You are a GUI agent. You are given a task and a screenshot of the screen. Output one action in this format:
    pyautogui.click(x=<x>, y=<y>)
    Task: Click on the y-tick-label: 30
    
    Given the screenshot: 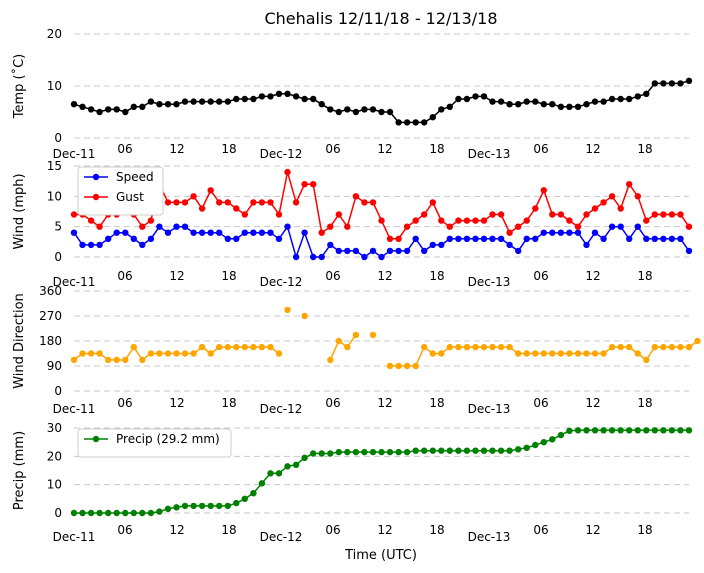 What is the action you would take?
    pyautogui.click(x=54, y=428)
    